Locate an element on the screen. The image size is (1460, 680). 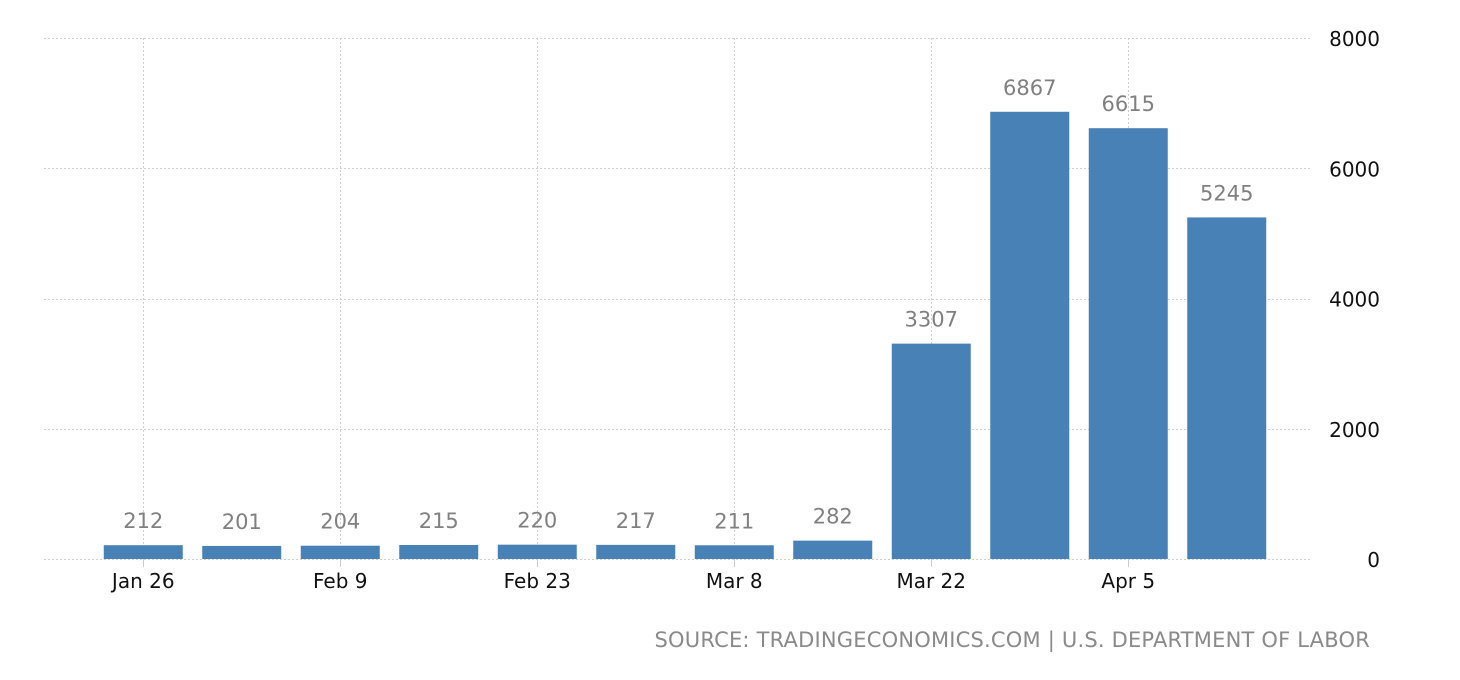
y-tick-label: 4000 is located at coordinates (1354, 300).